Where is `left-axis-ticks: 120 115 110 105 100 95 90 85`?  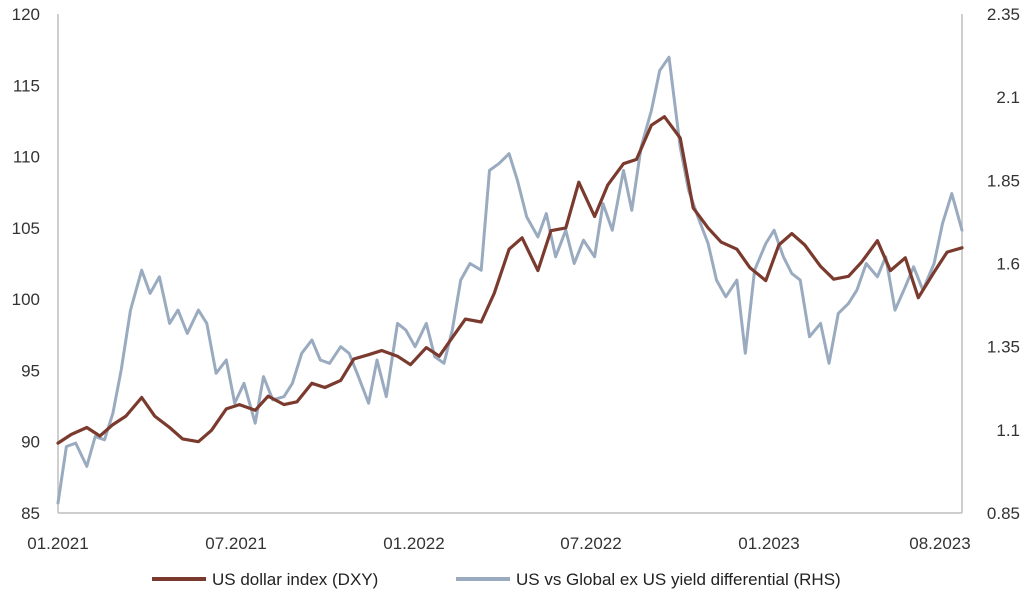 left-axis-ticks: 120 115 110 105 100 95 90 85 is located at coordinates (26, 264).